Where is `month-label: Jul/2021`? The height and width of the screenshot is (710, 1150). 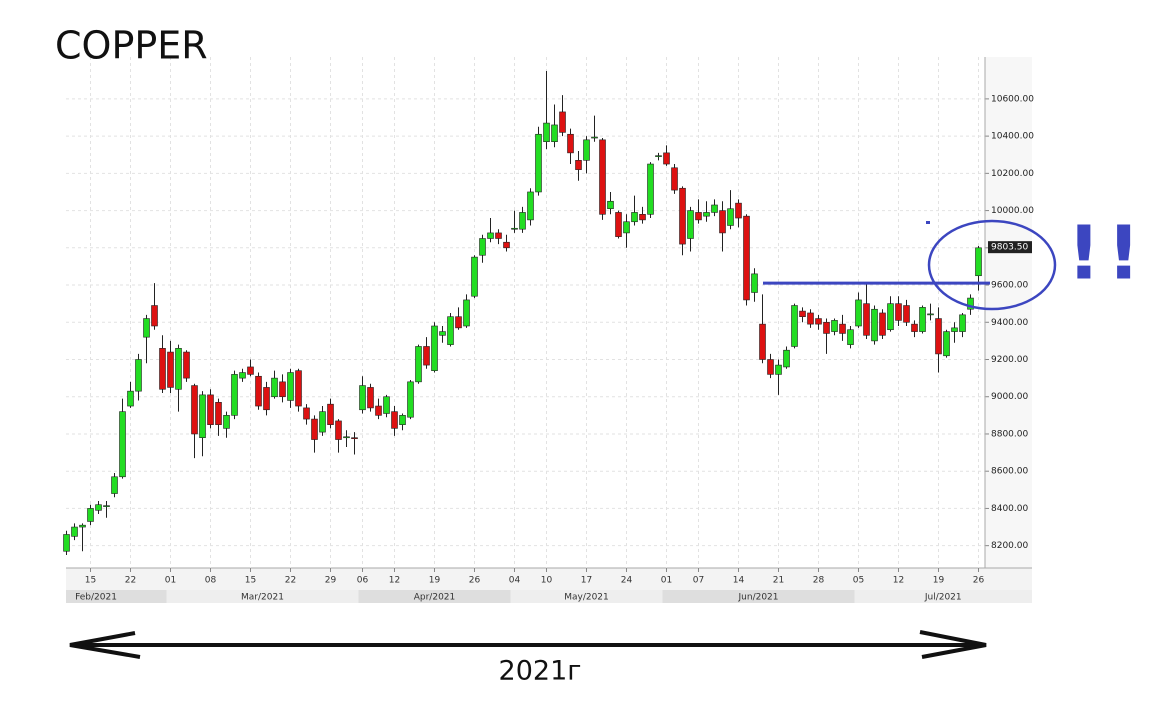 month-label: Jul/2021 is located at coordinates (943, 598).